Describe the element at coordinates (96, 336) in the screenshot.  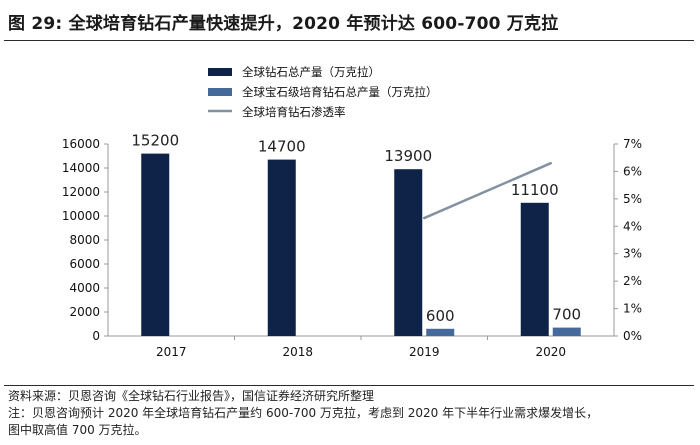
I see `y-left-tick-label: 0` at that location.